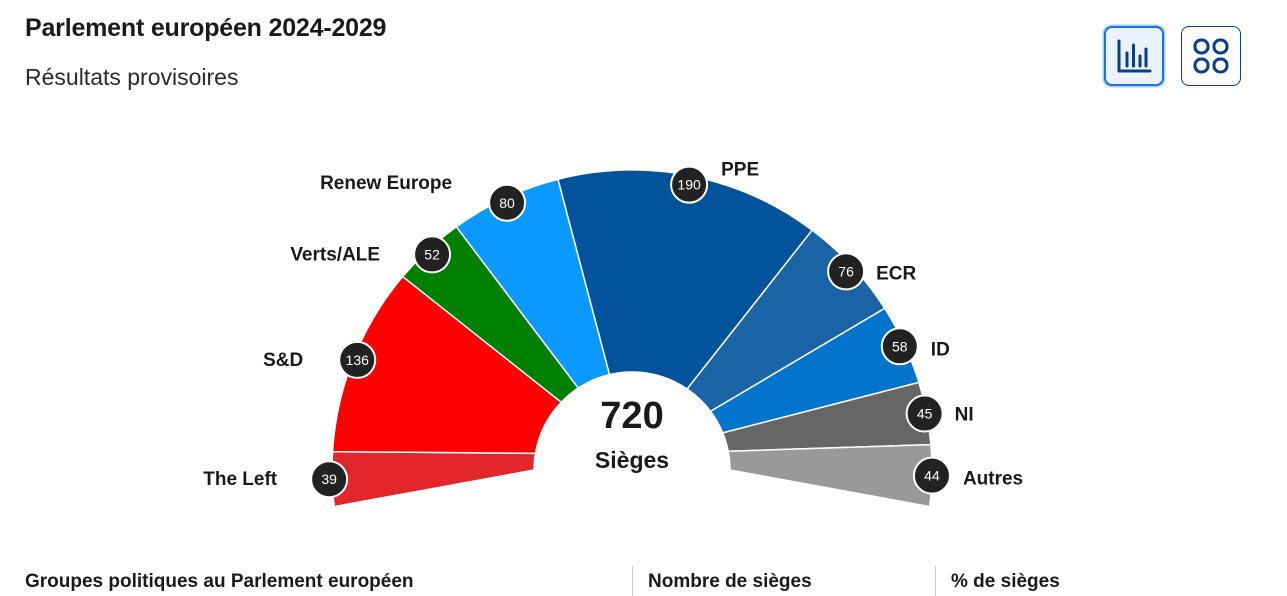 The width and height of the screenshot is (1287, 596). I want to click on seat-count-value: 45, so click(925, 414).